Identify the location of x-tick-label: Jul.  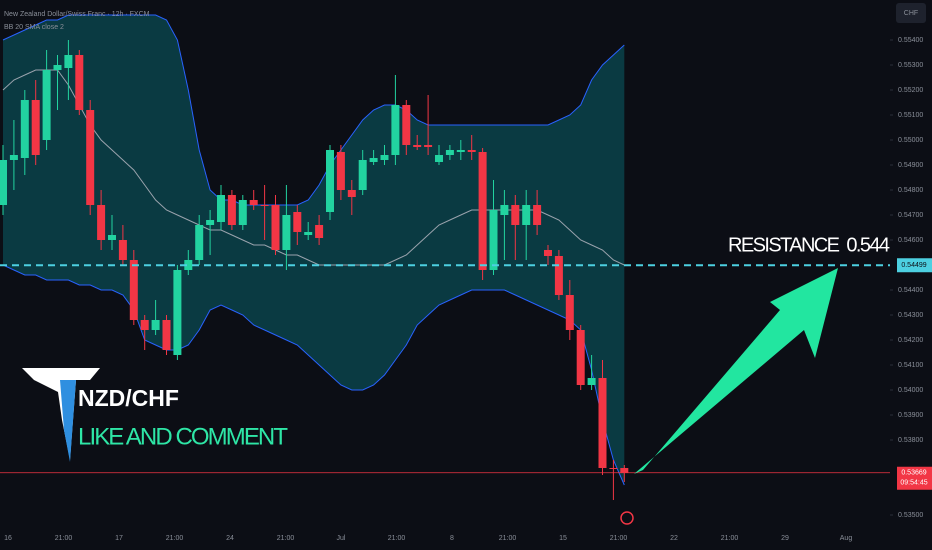
(341, 538).